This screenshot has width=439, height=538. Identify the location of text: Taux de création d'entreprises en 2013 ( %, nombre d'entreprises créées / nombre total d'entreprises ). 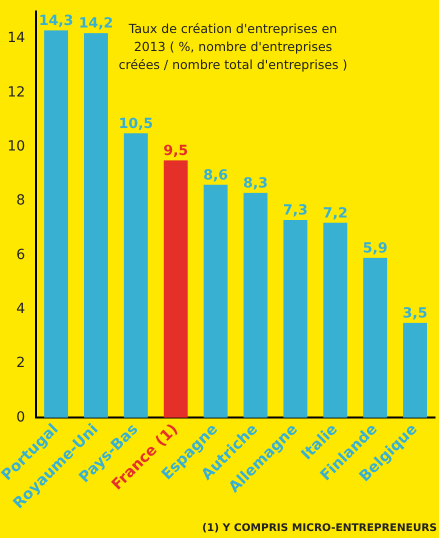
(233, 47).